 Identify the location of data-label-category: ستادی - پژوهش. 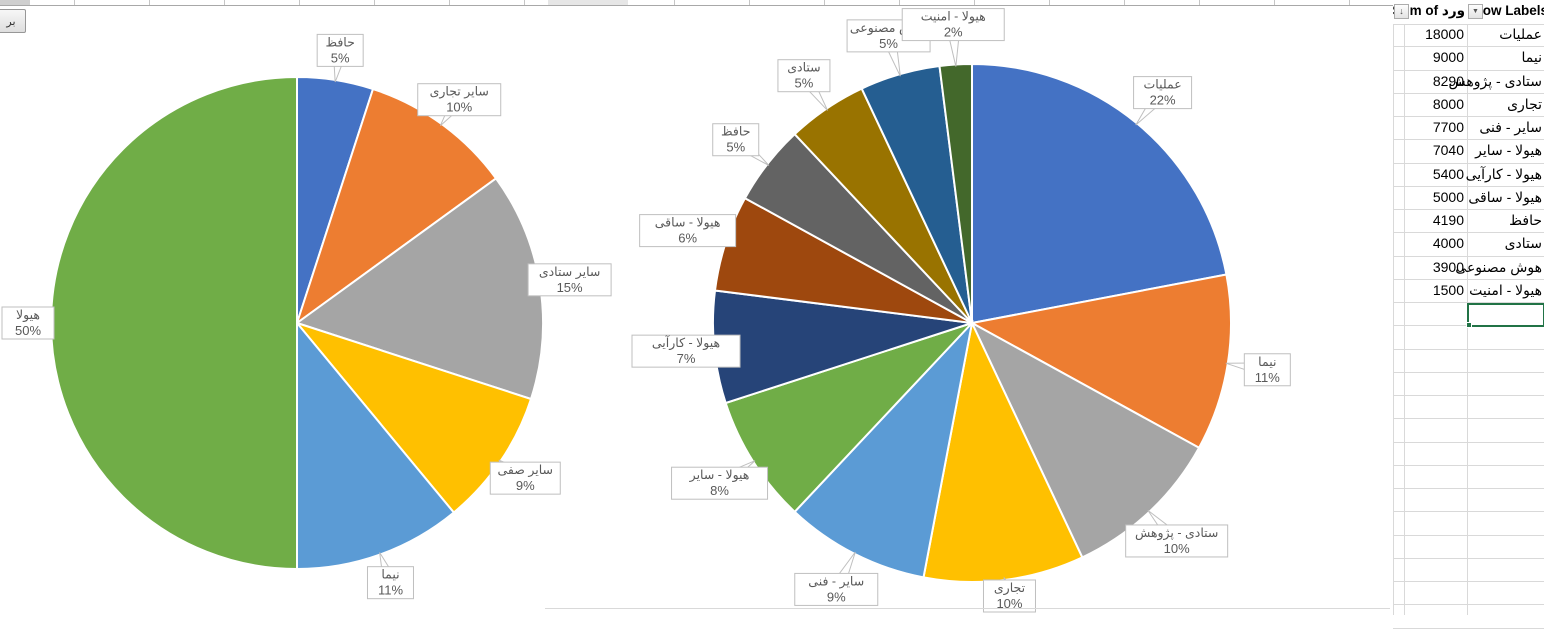
(1176, 533).